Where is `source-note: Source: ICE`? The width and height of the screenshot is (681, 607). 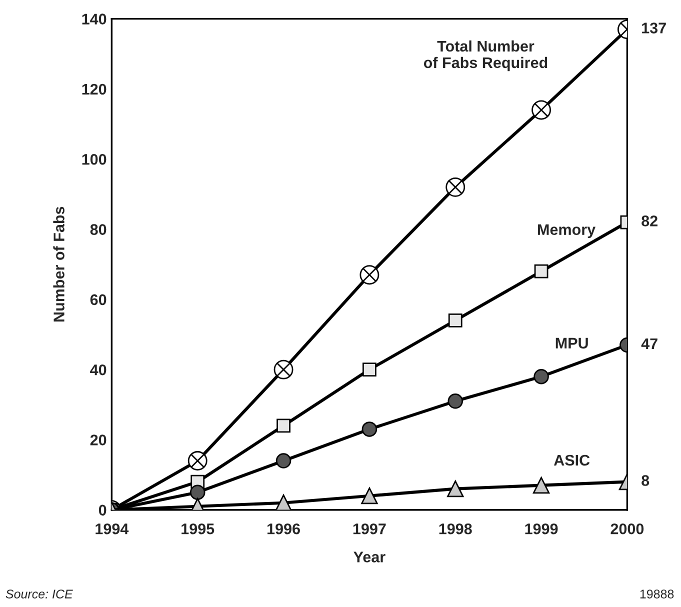 source-note: Source: ICE is located at coordinates (39, 594).